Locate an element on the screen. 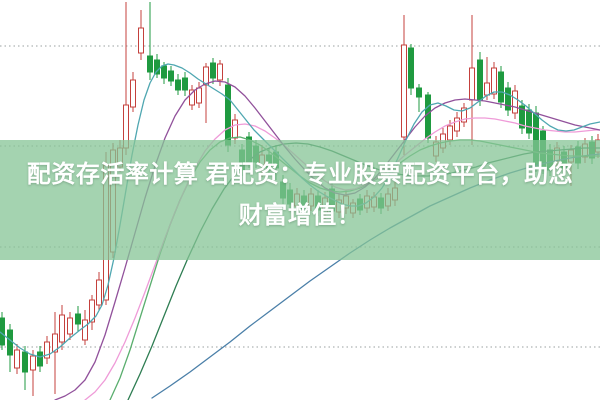 The height and width of the screenshot is (400, 600). promo-line-2: 财富增值！ is located at coordinates (300, 215).